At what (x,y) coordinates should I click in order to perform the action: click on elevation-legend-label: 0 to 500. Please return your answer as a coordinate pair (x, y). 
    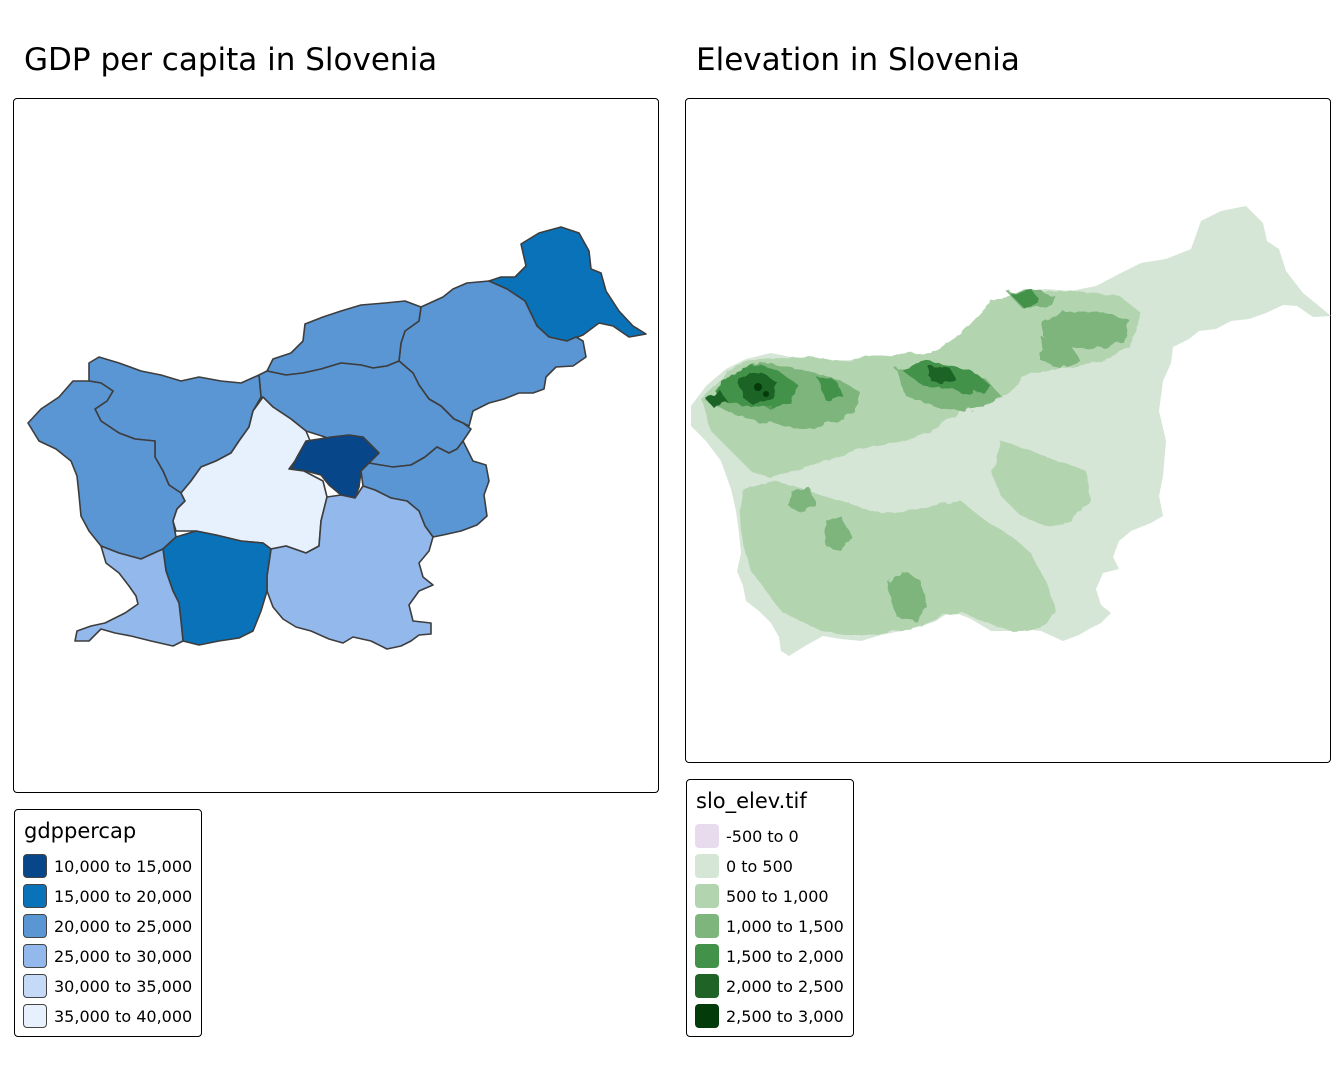
    Looking at the image, I should click on (759, 866).